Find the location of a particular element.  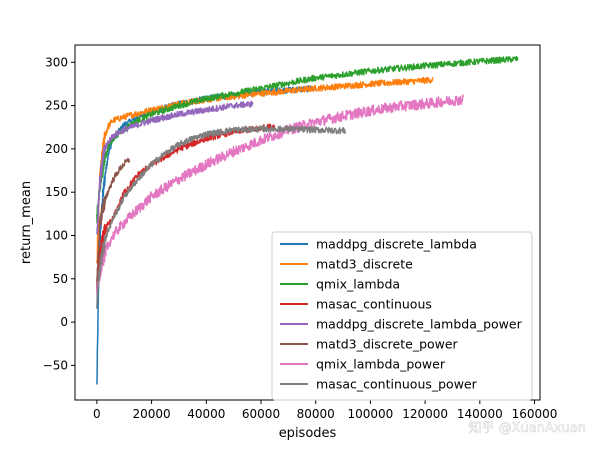

watermark: 知乎 @XuanAxuan is located at coordinates (527, 428).